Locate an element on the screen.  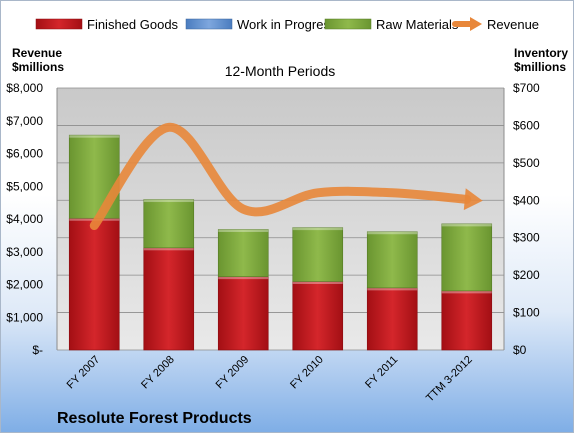
left-tick-label: $2,000 is located at coordinates (24, 285).